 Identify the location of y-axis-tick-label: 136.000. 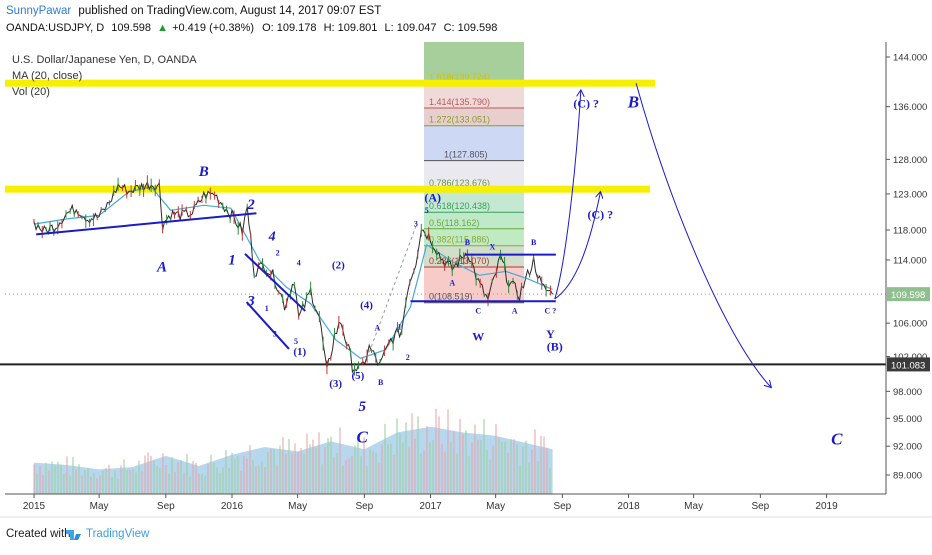
(910, 107).